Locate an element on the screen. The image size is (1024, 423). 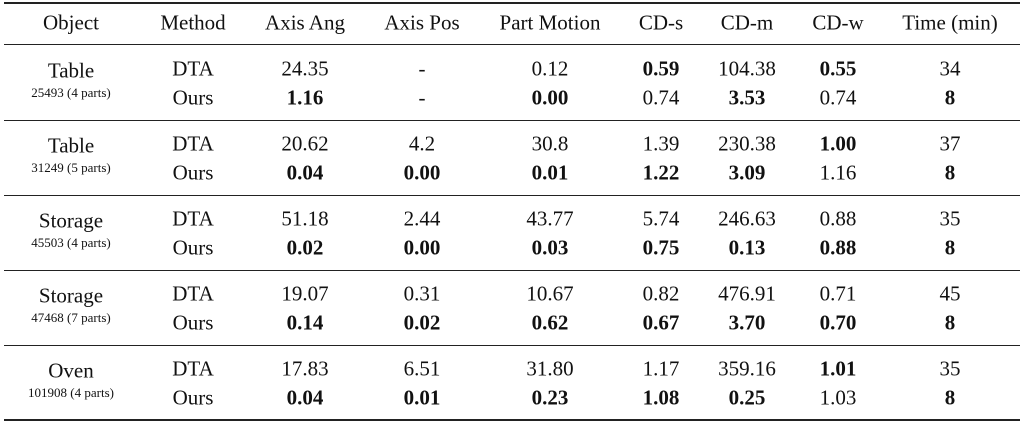
cell: 1.22 is located at coordinates (661, 172).